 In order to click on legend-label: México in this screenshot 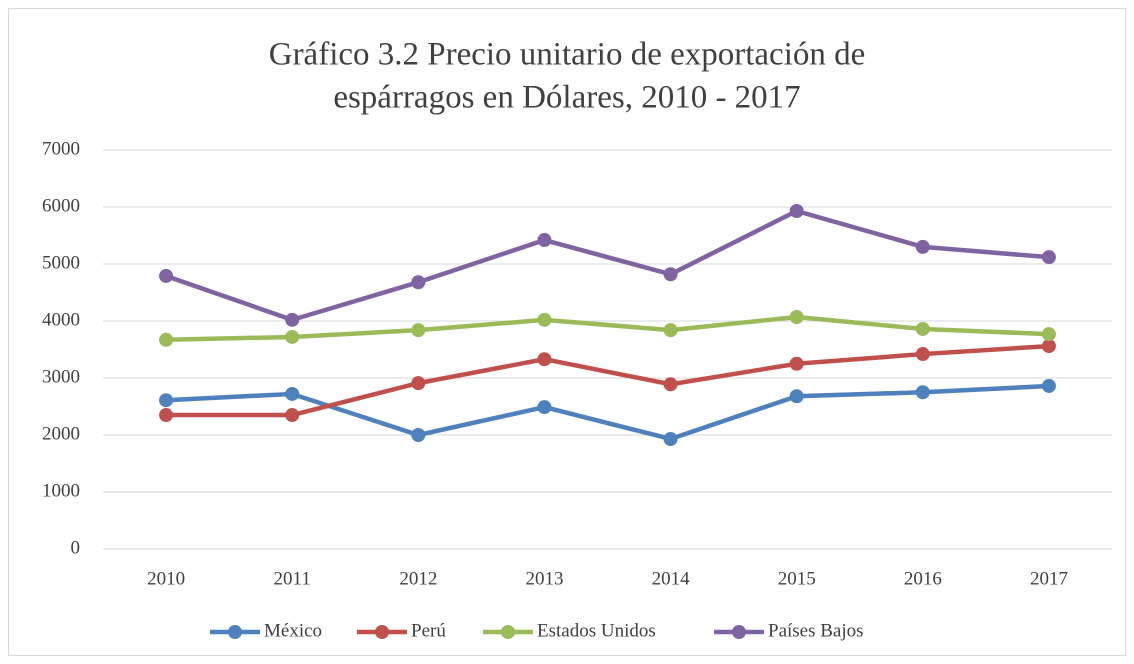, I will do `click(293, 630)`.